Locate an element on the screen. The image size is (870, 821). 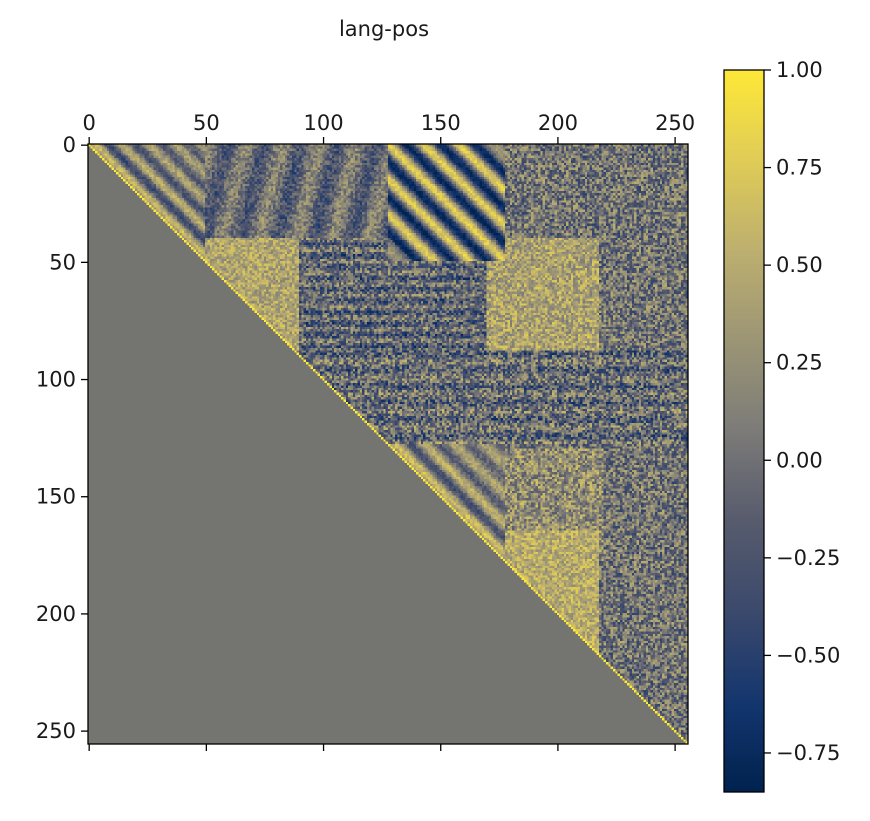
x-tick-label: 0 is located at coordinates (88, 123).